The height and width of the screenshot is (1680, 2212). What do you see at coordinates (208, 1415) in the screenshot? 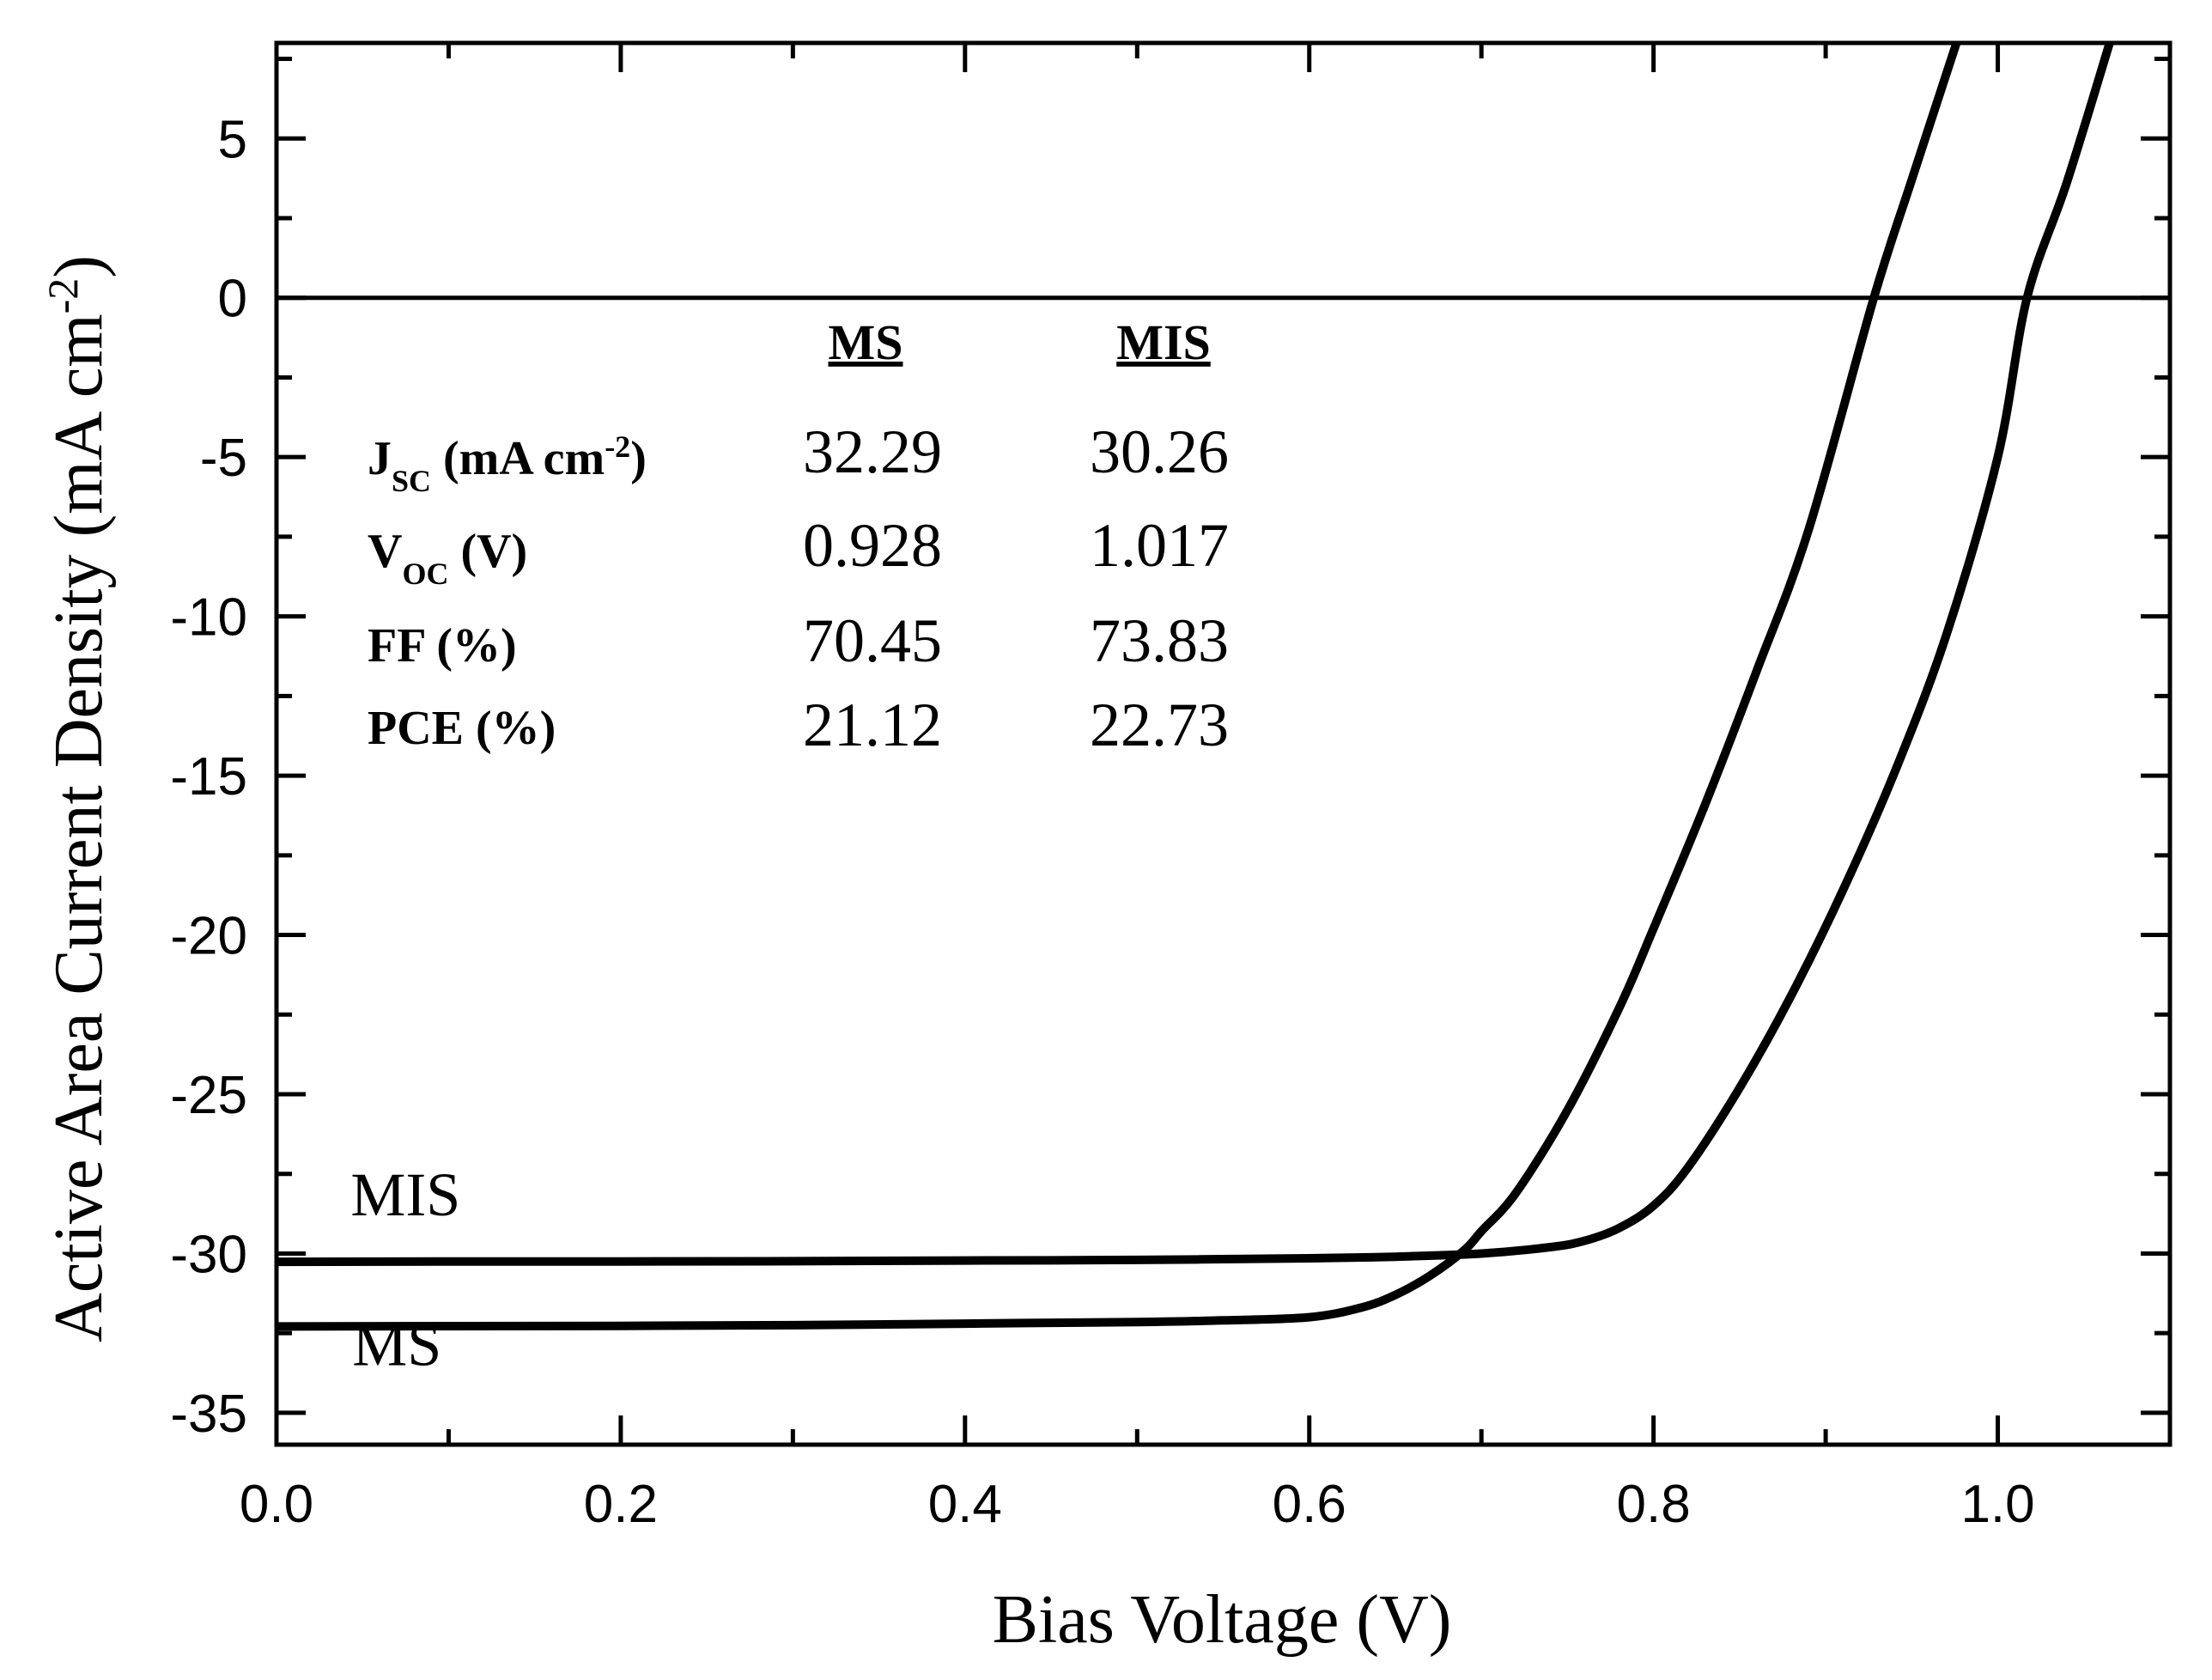
I see `y-tick-label: -35` at bounding box center [208, 1415].